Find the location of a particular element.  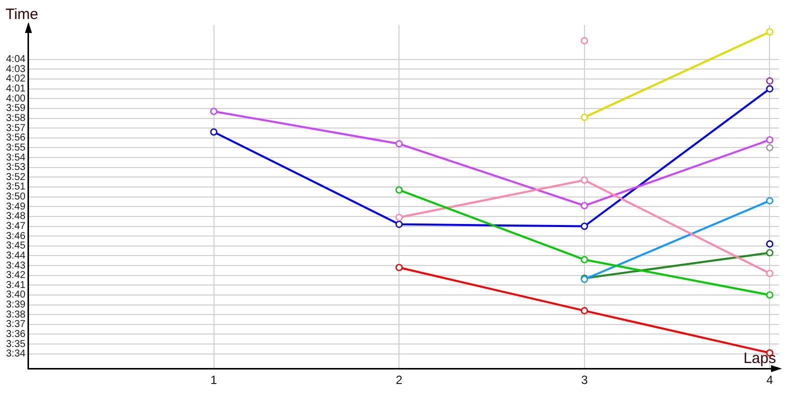

y-tick-label: 3:43 is located at coordinates (16, 266).